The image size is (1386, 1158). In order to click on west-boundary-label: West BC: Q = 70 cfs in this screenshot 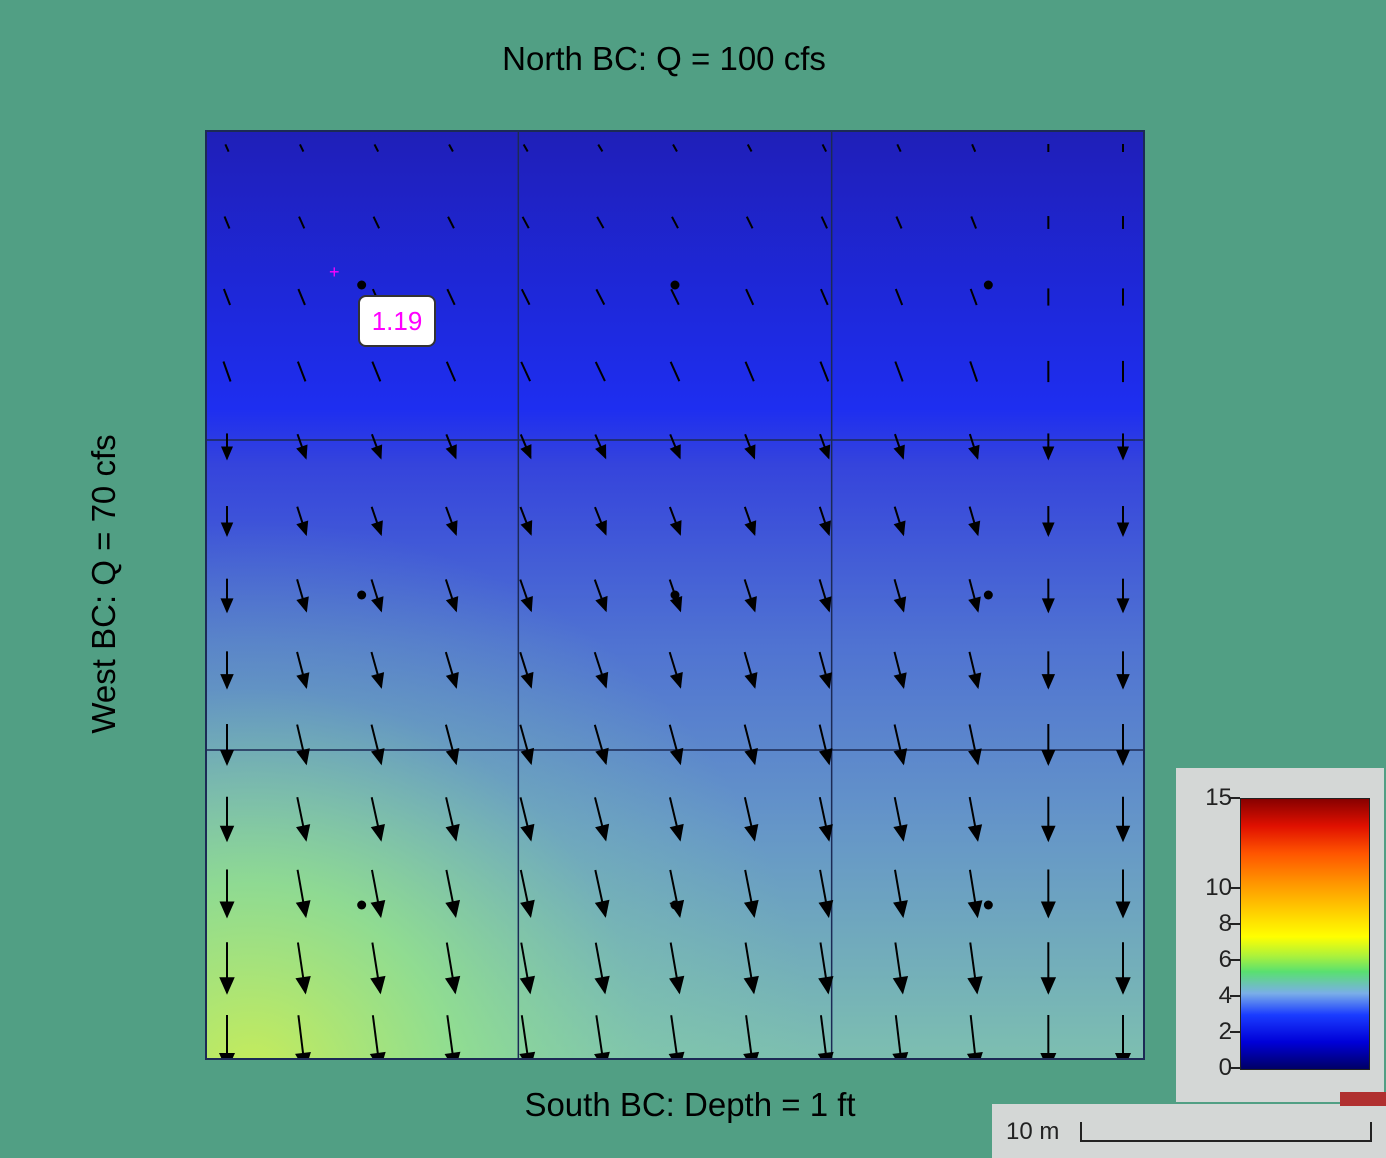, I will do `click(103, 584)`.